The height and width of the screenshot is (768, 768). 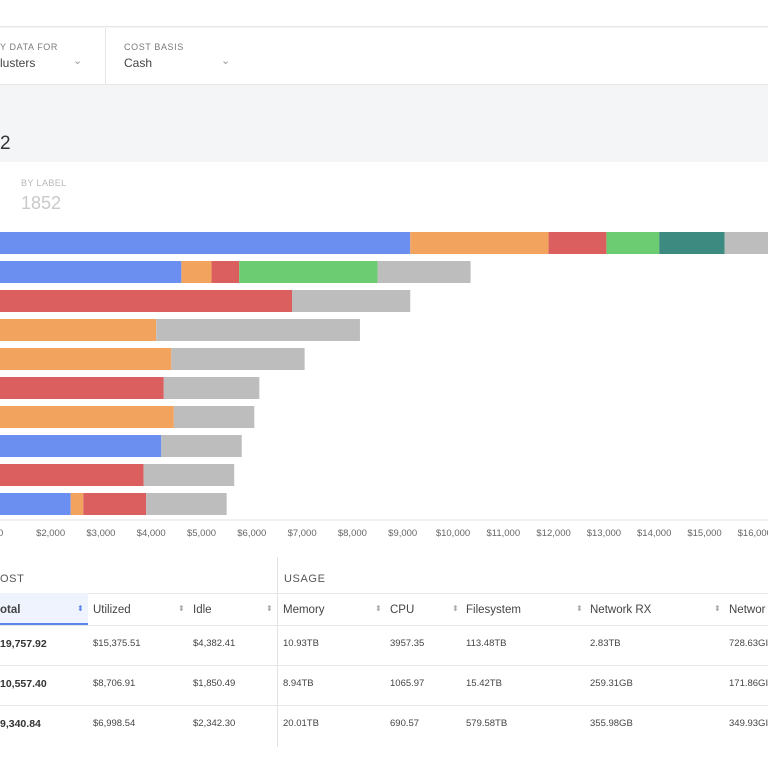 What do you see at coordinates (302, 533) in the screenshot?
I see `x-tick-label: $7,000` at bounding box center [302, 533].